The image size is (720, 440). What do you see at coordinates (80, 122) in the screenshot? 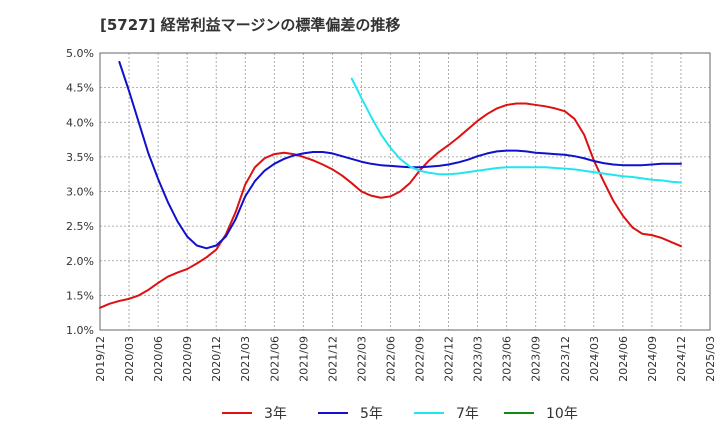
I see `y-tick-label: 4.0%` at bounding box center [80, 122].